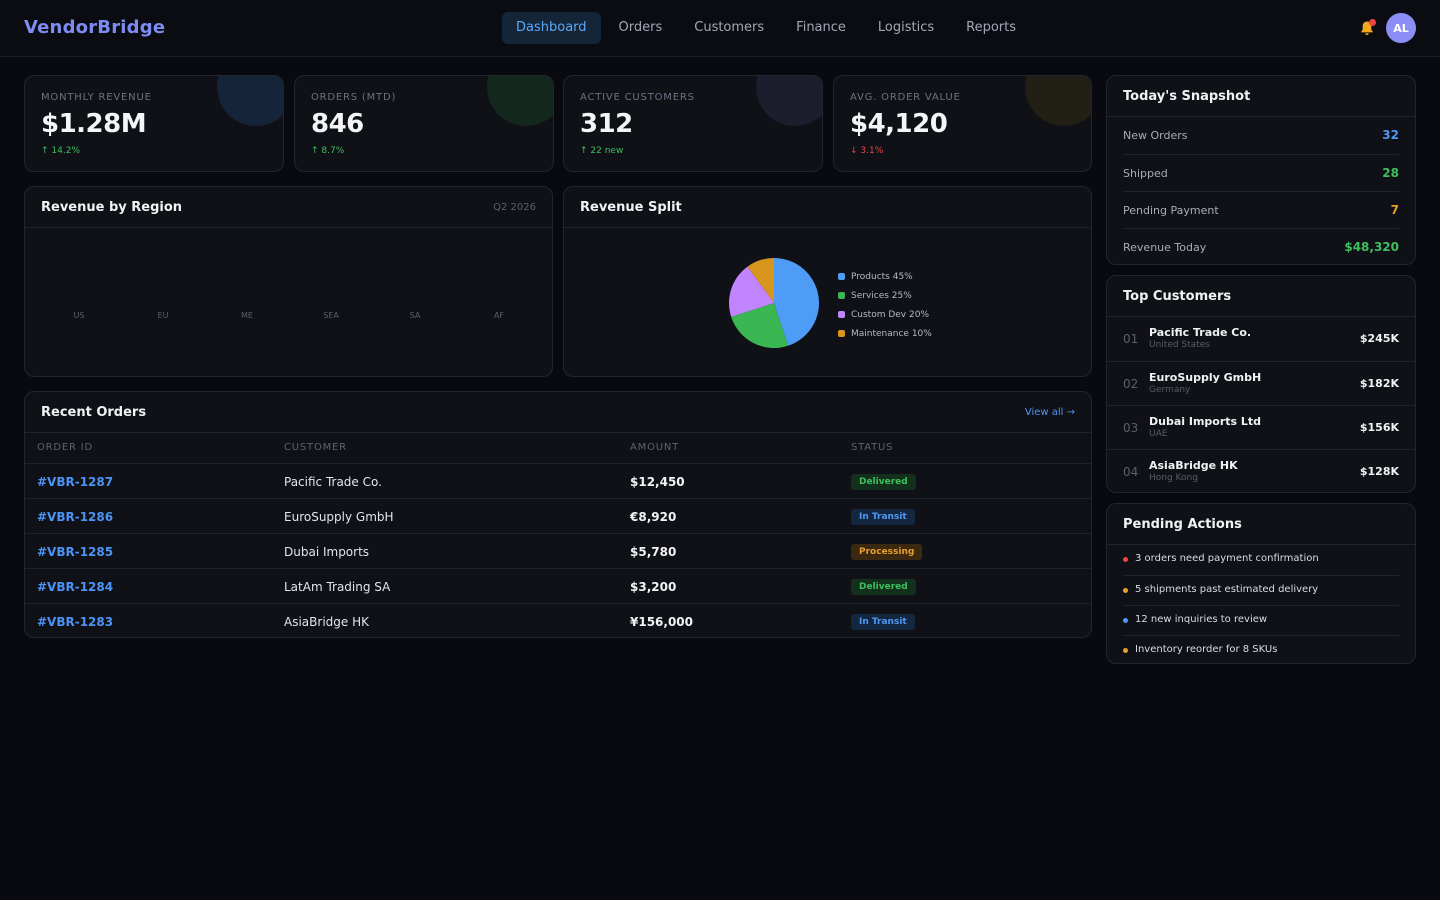 Image resolution: width=1440 pixels, height=900 pixels. Describe the element at coordinates (962, 123) in the screenshot. I see `kpi-avg-order-value: AVG. ORDER VALUE $4,120 ↓ 3.1%` at that location.